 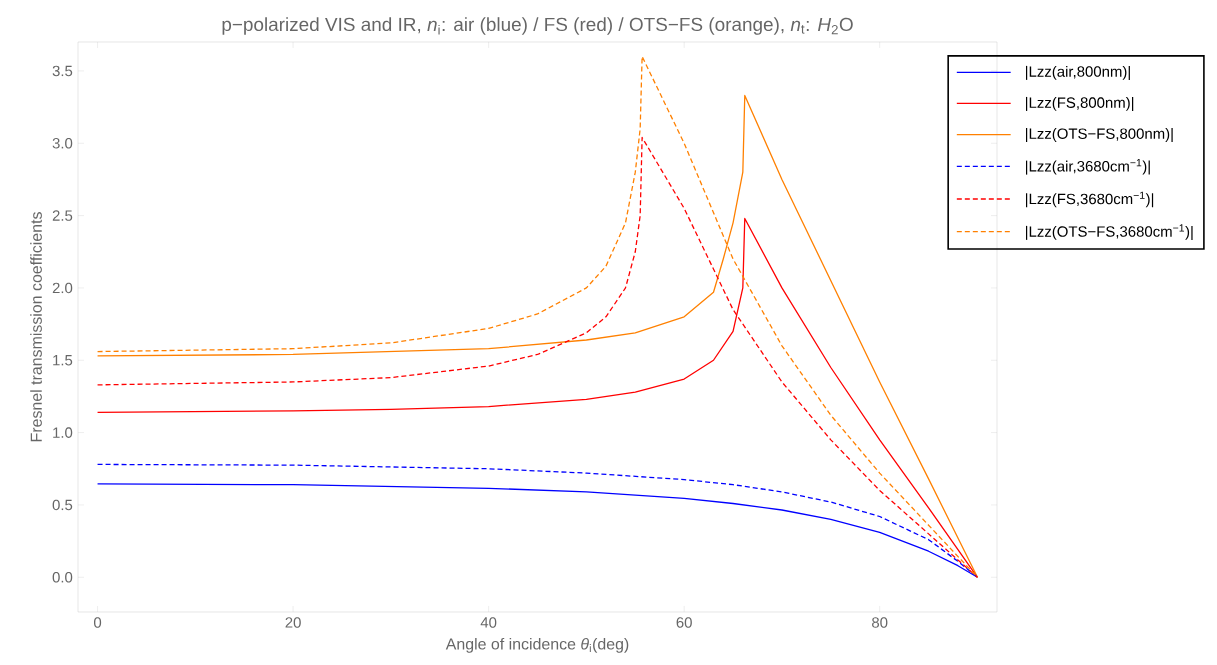 What do you see at coordinates (1089, 199) in the screenshot?
I see `legend-label: |Lzz(FS,3680cm$^{−1}$)|` at bounding box center [1089, 199].